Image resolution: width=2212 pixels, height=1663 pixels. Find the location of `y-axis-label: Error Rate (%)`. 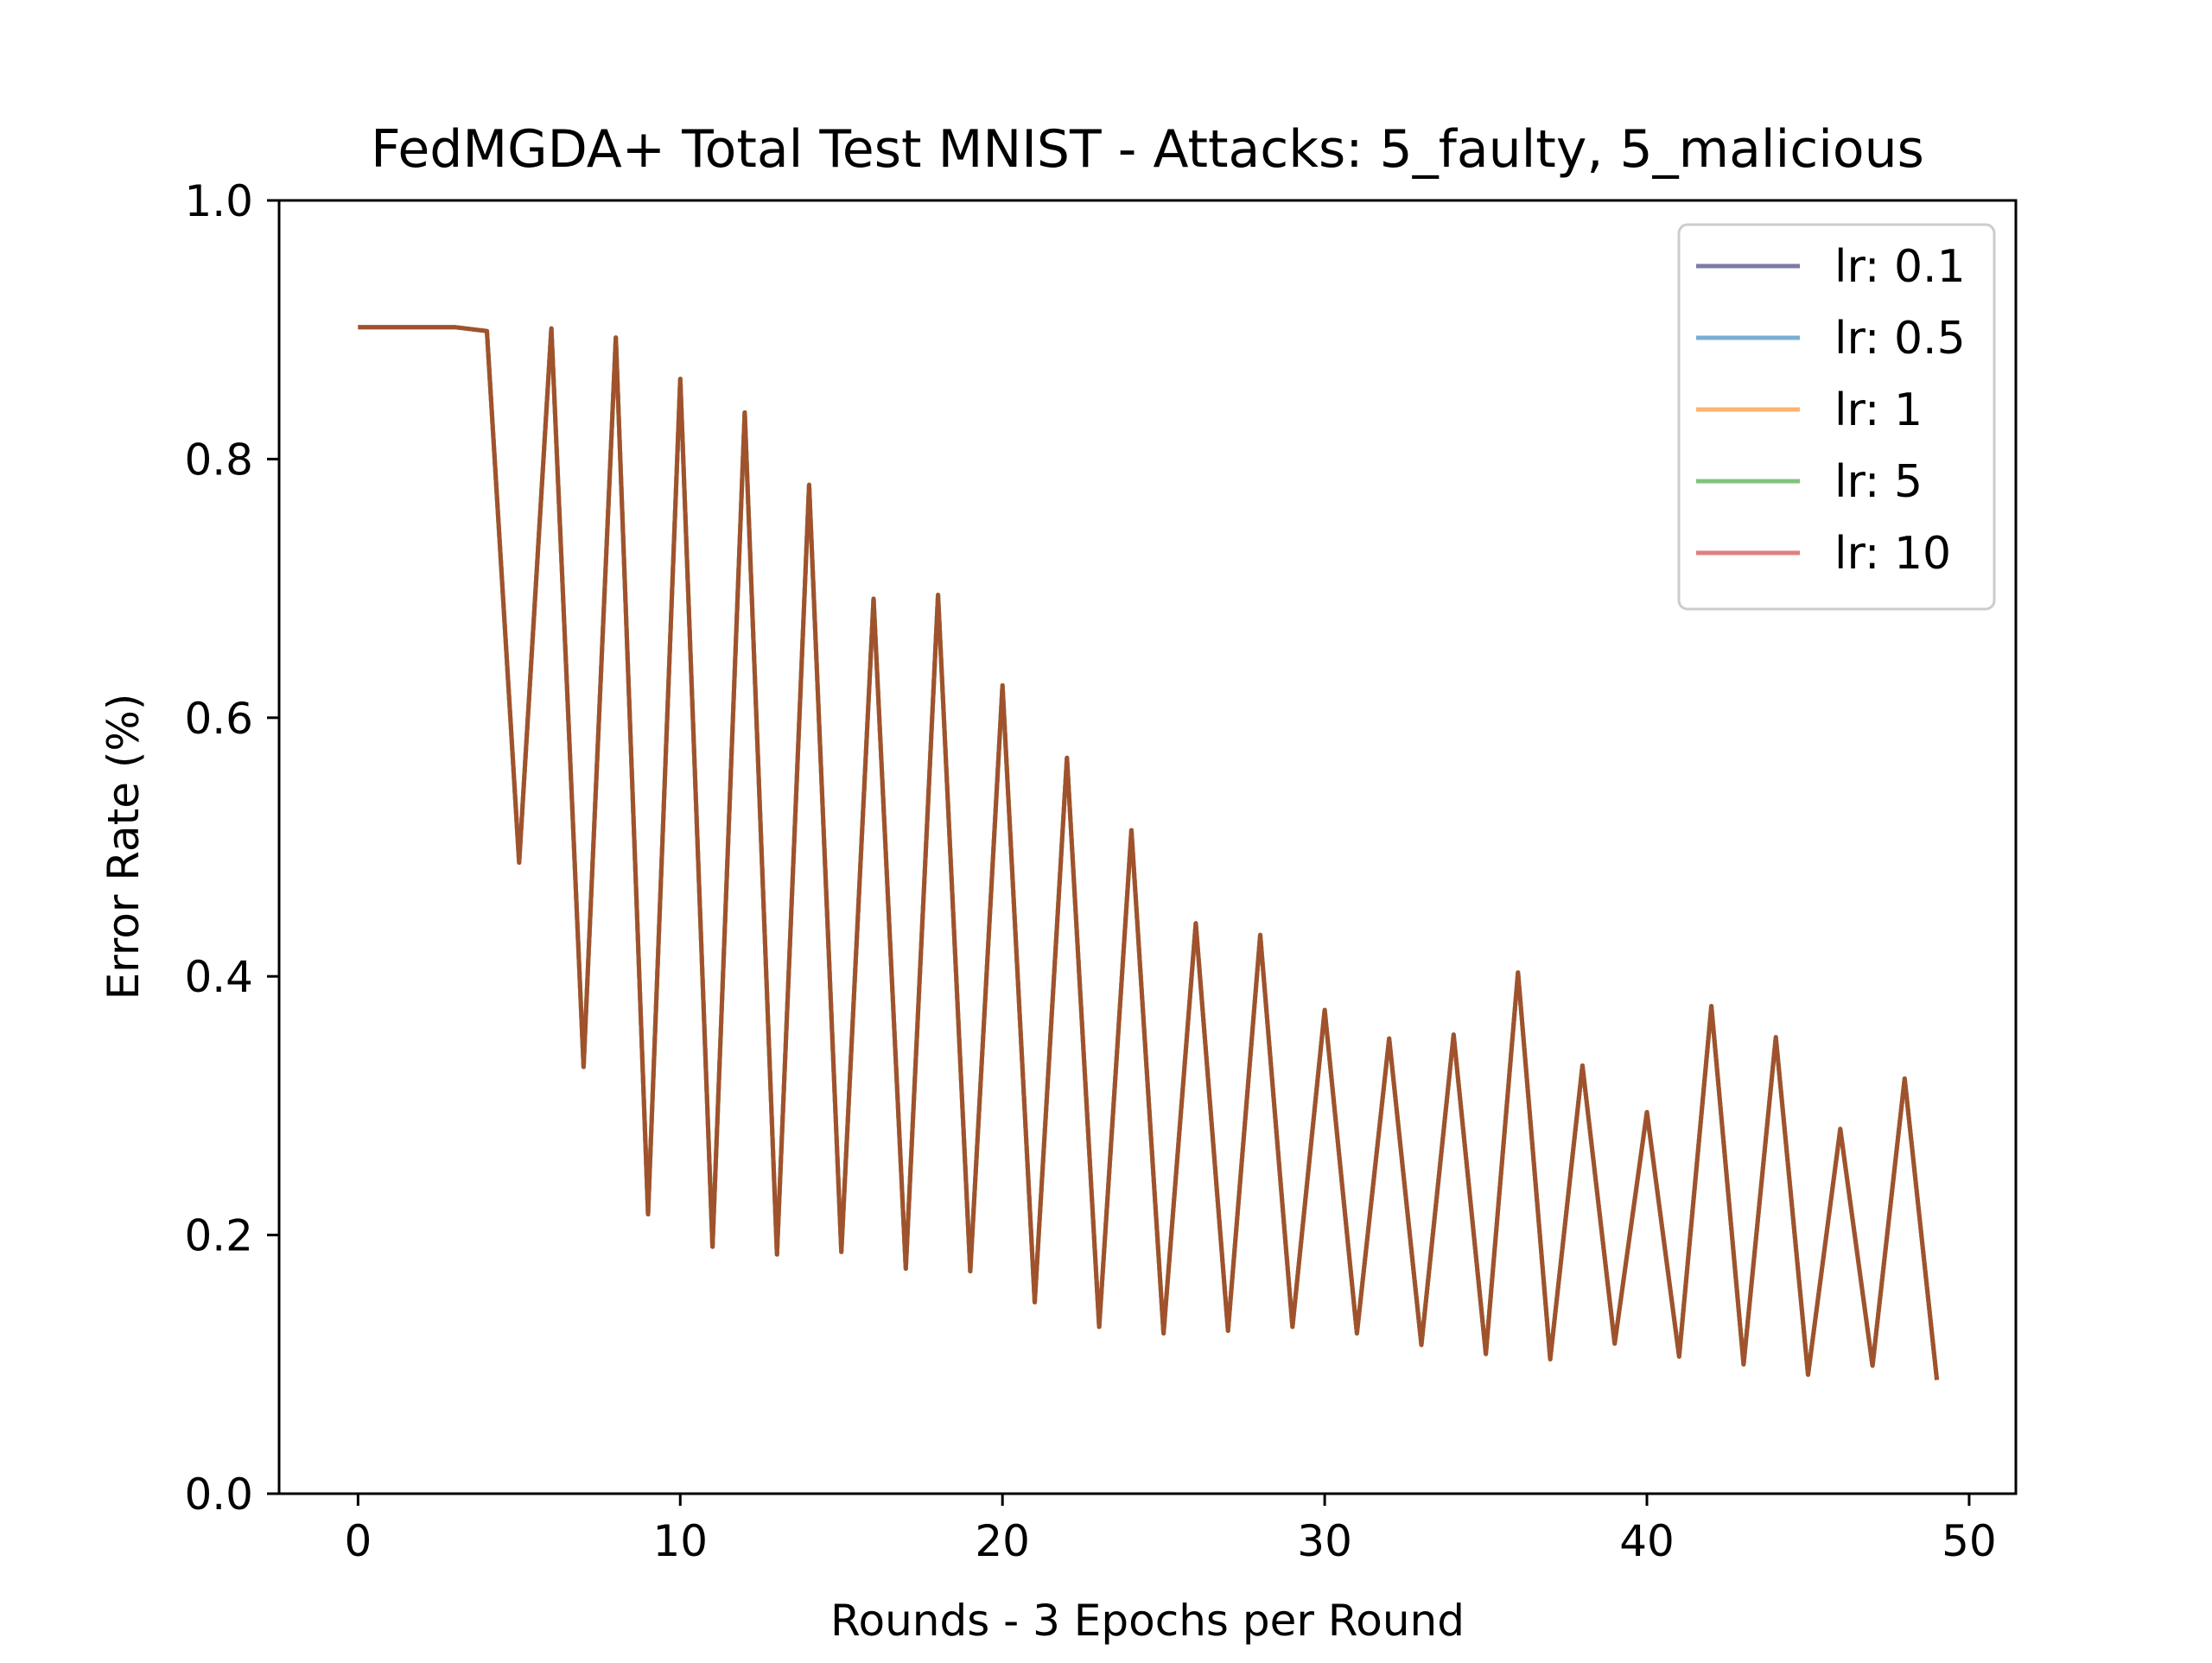

y-axis-label: Error Rate (%) is located at coordinates (124, 847).